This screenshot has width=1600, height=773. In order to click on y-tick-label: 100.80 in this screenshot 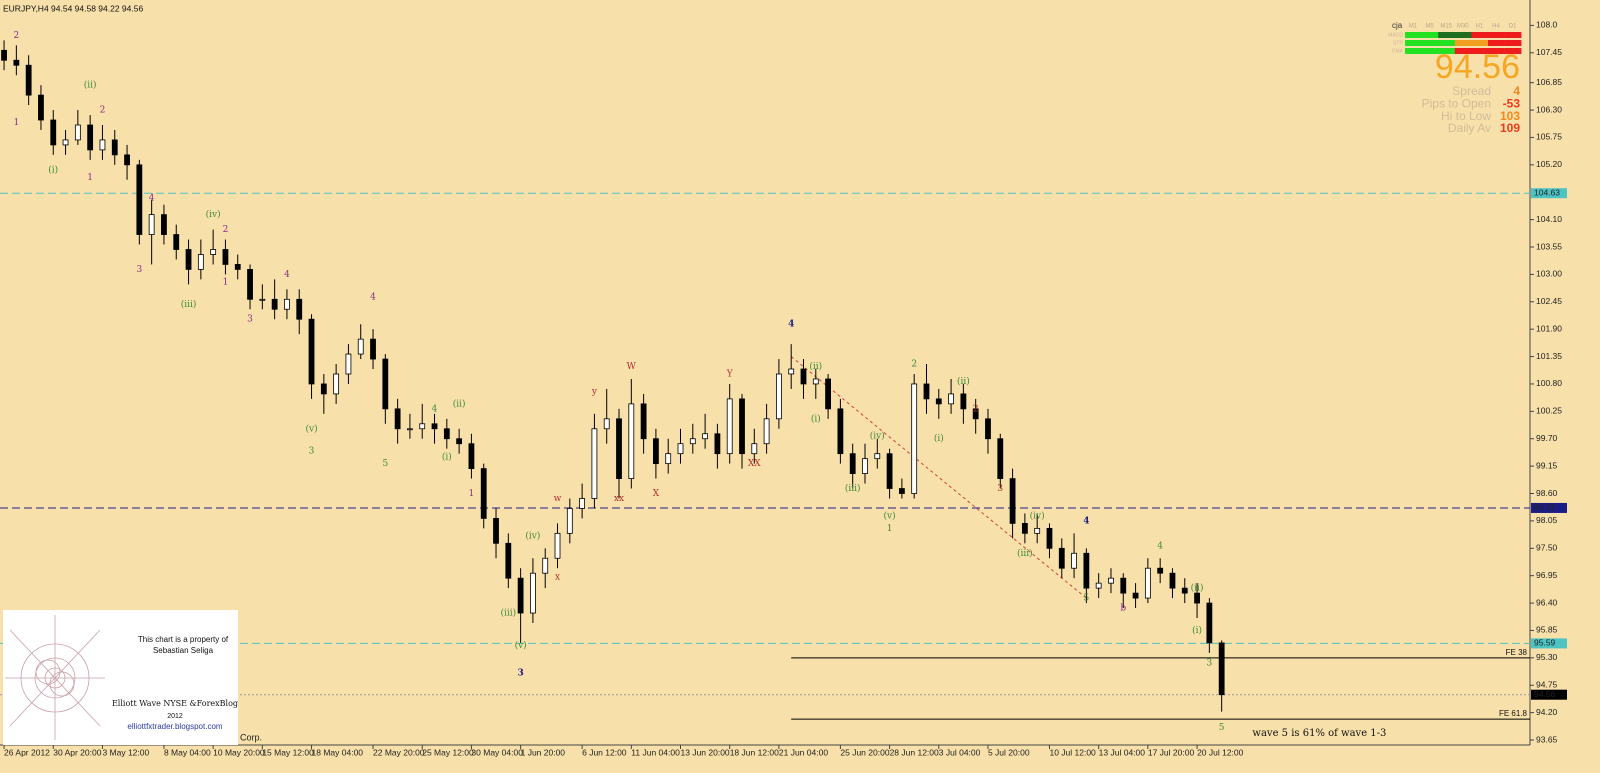, I will do `click(1549, 383)`.